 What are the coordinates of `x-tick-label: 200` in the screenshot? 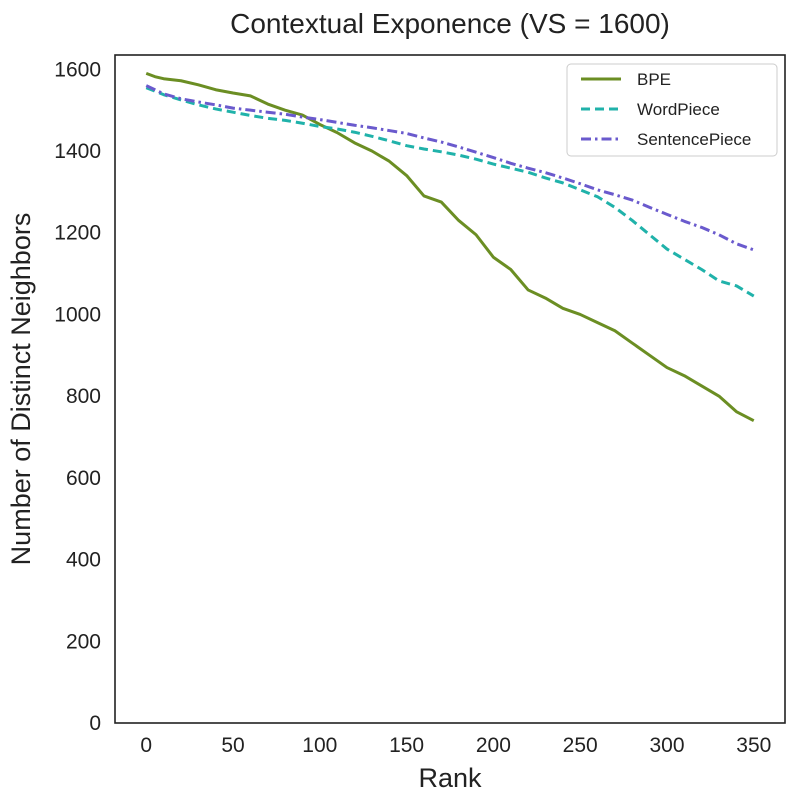 It's located at (493, 745).